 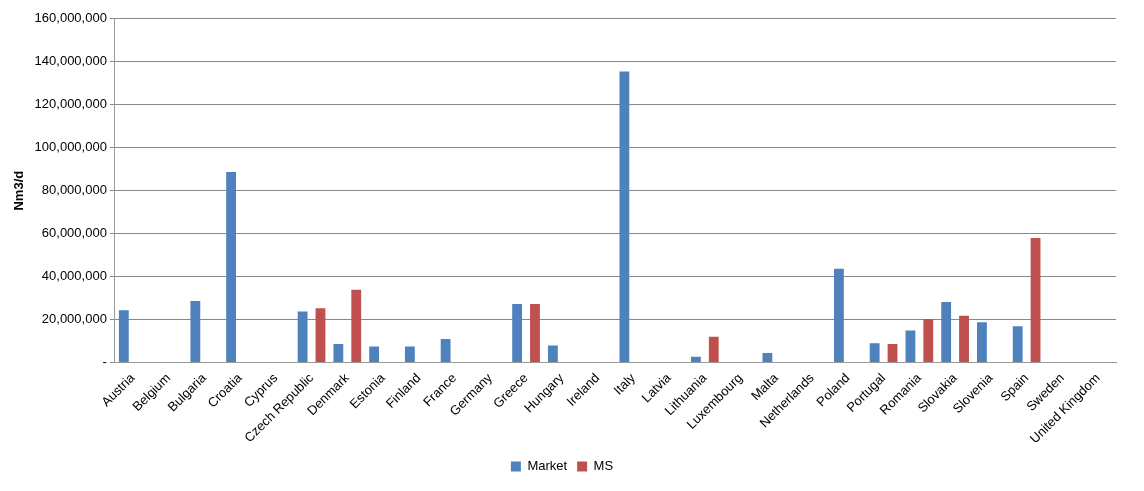 I want to click on y-tick-label: 40,000,000, so click(x=74, y=276).